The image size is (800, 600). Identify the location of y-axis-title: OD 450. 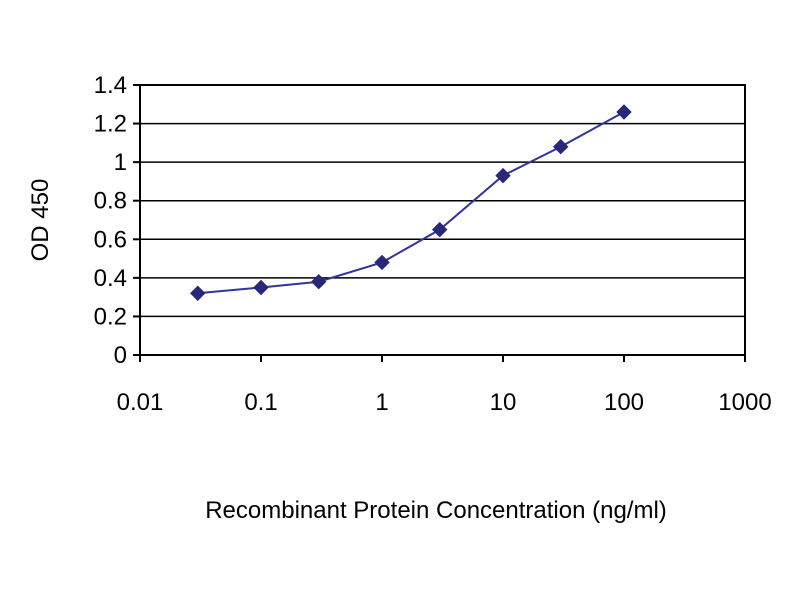
(40, 220).